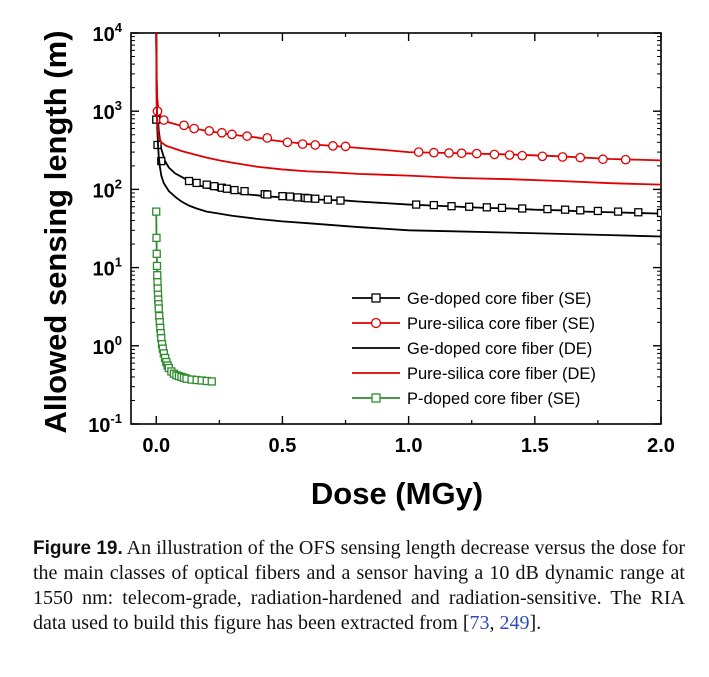 This screenshot has width=709, height=677. I want to click on caption-label: Figure 19., so click(78, 548).